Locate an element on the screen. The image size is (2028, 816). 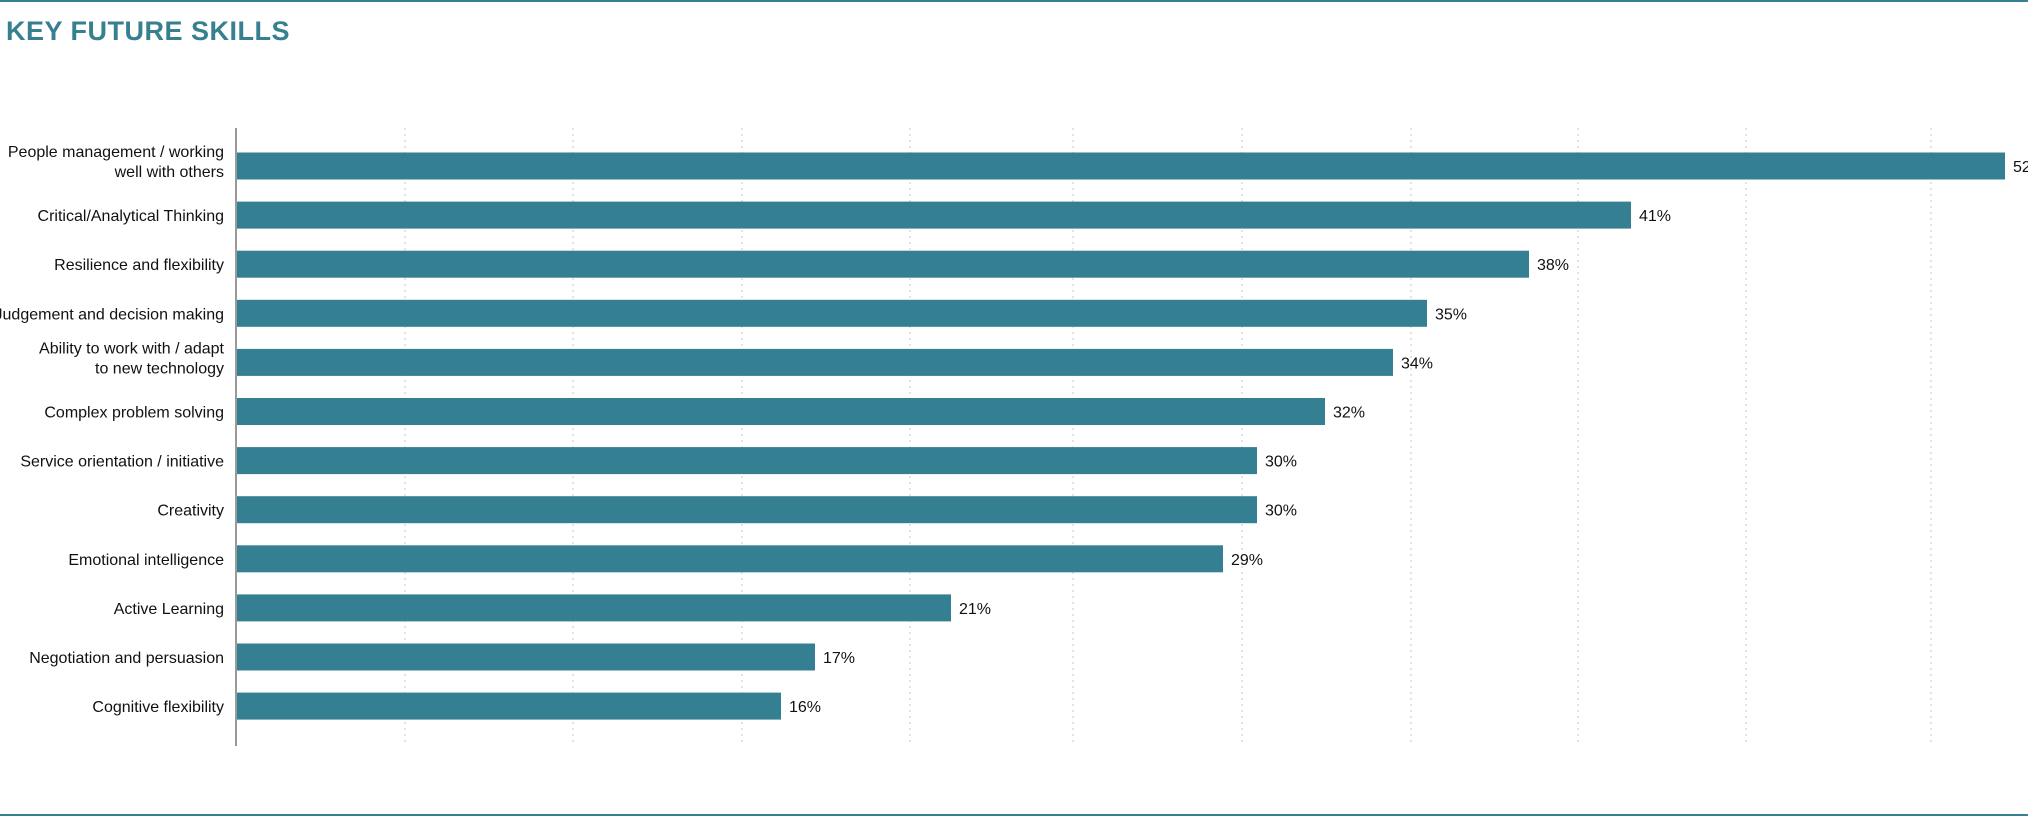
category-label: Creativity is located at coordinates (190, 511).